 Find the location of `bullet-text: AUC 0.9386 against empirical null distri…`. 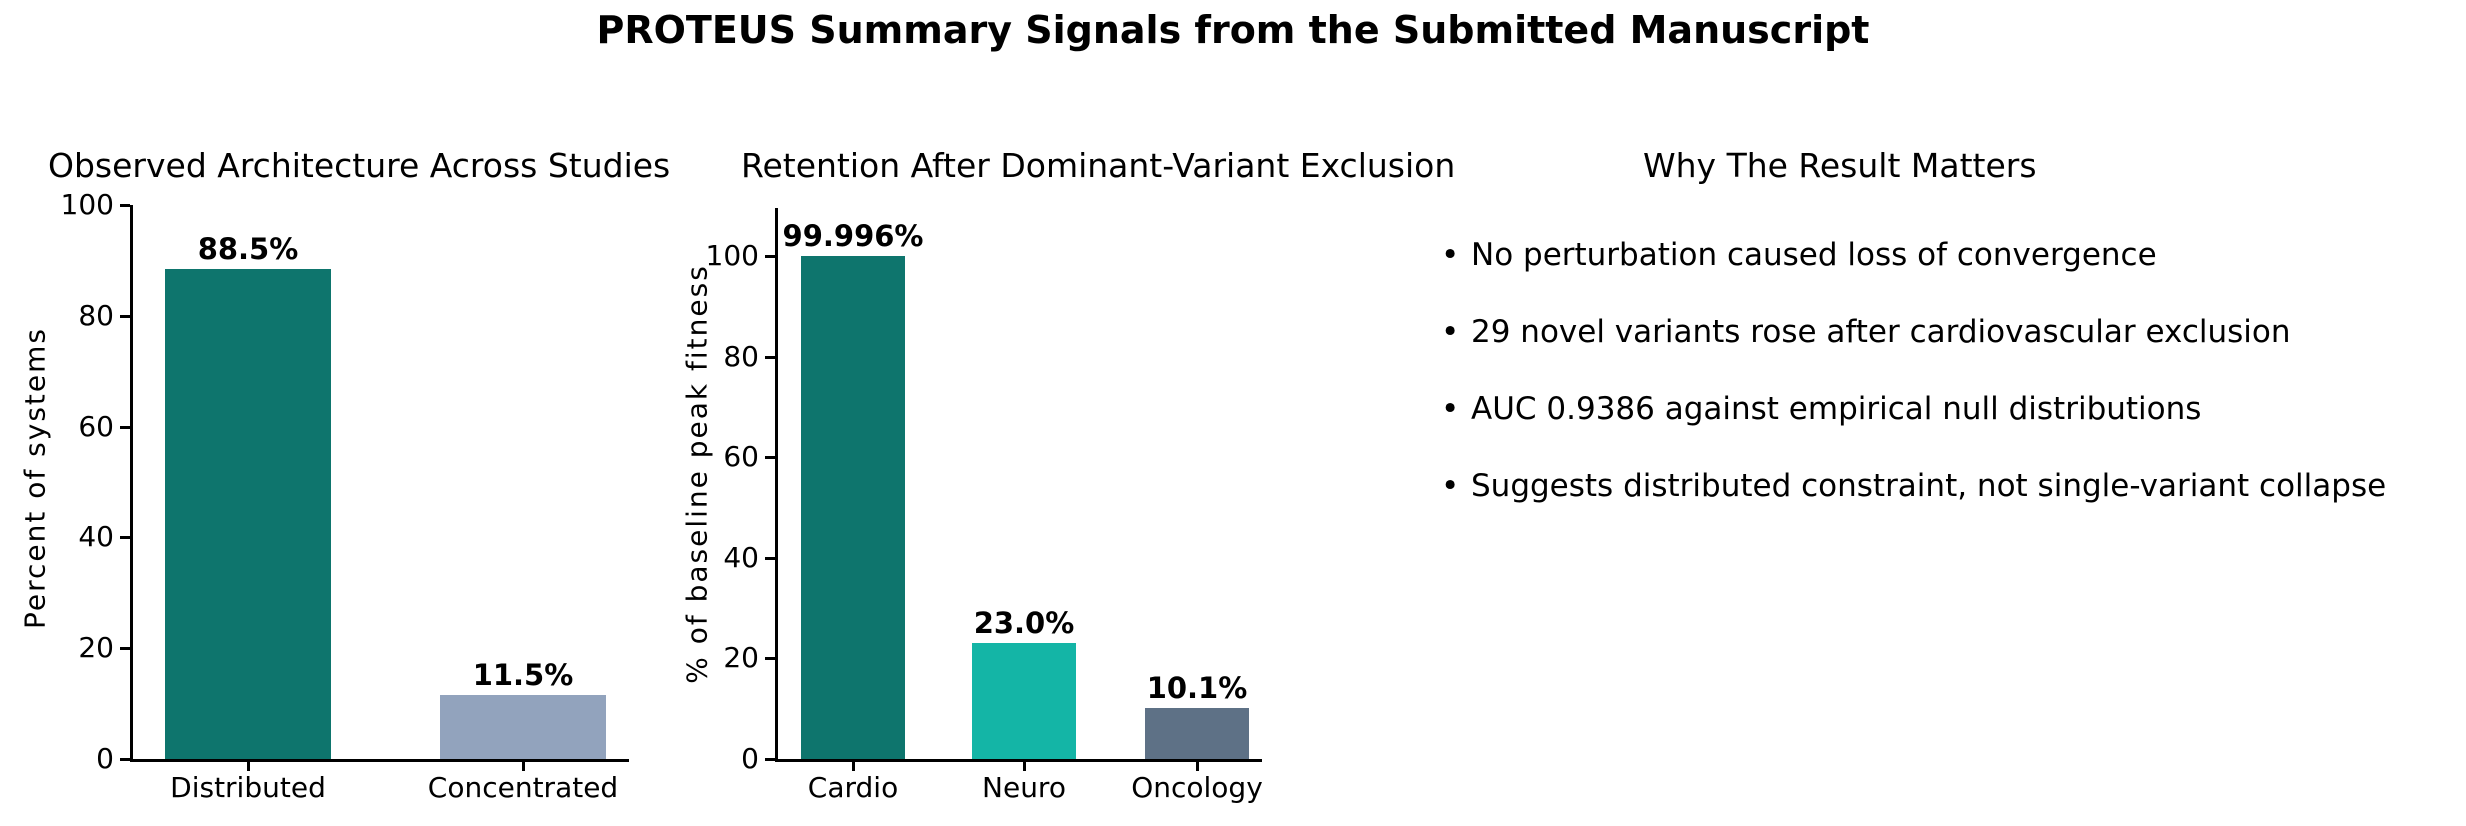

bullet-text: AUC 0.9386 against empirical null distri… is located at coordinates (1836, 409).